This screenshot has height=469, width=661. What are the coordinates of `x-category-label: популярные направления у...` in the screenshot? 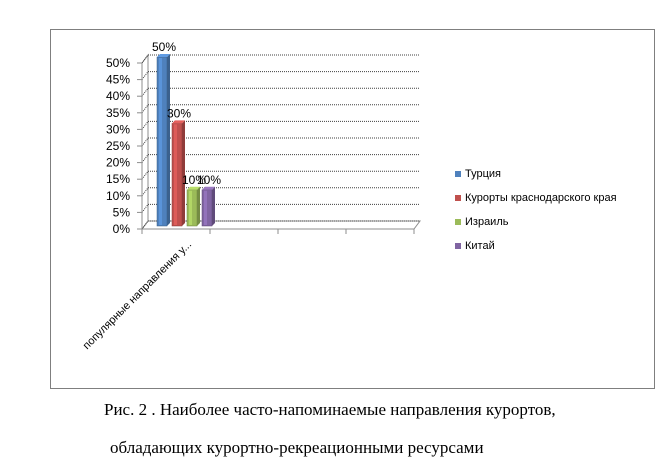 It's located at (137, 295).